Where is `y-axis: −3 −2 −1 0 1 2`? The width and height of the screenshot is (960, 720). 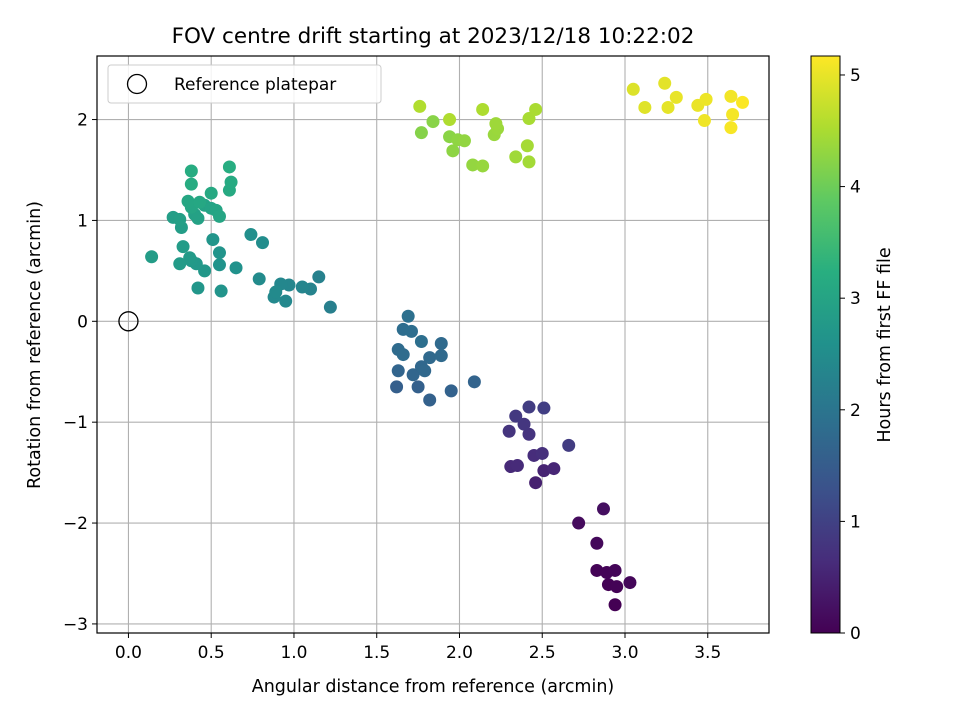 y-axis: −3 −2 −1 0 1 2 is located at coordinates (80, 373).